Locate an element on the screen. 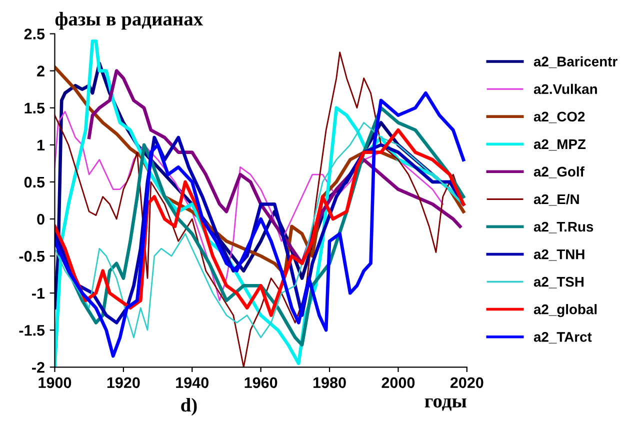 The height and width of the screenshot is (422, 644). y-tick-label: 0 is located at coordinates (40, 219).